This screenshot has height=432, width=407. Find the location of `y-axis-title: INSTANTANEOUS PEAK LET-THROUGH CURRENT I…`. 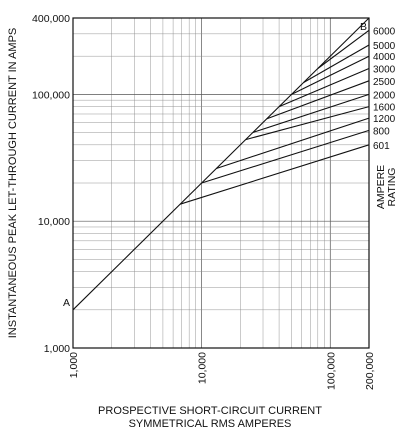

y-axis-title: INSTANTANEOUS PEAK LET-THROUGH CURRENT I… is located at coordinates (13, 183).